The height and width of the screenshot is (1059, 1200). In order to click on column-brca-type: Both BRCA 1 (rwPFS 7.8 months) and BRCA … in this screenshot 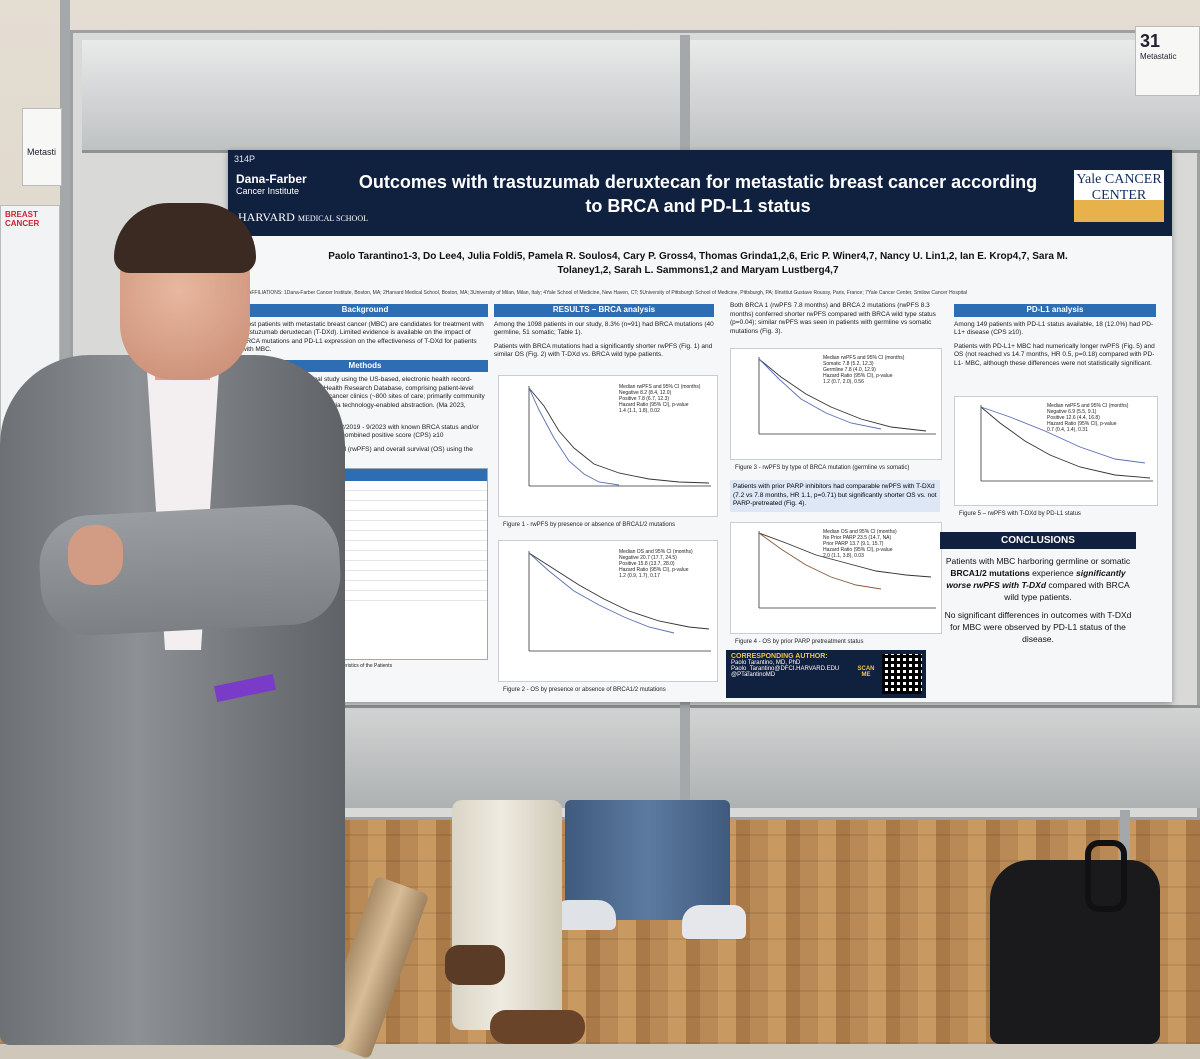, I will do `click(836, 321)`.